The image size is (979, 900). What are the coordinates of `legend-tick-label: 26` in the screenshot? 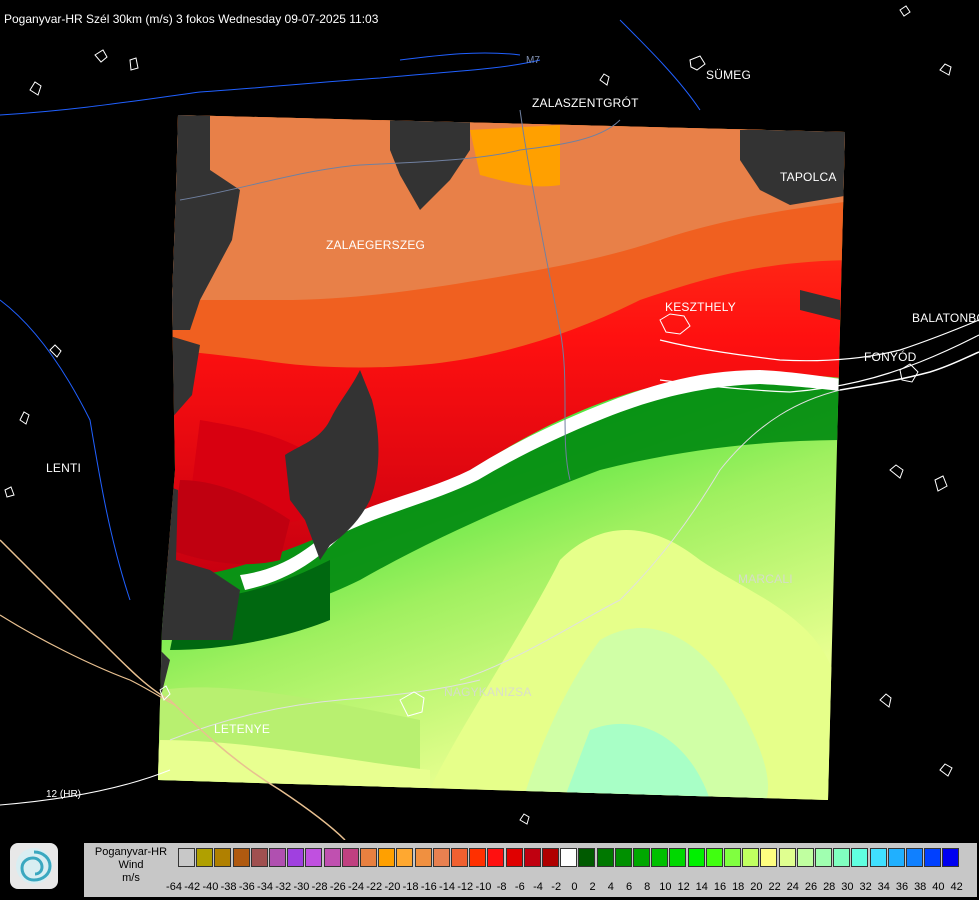 It's located at (811, 887).